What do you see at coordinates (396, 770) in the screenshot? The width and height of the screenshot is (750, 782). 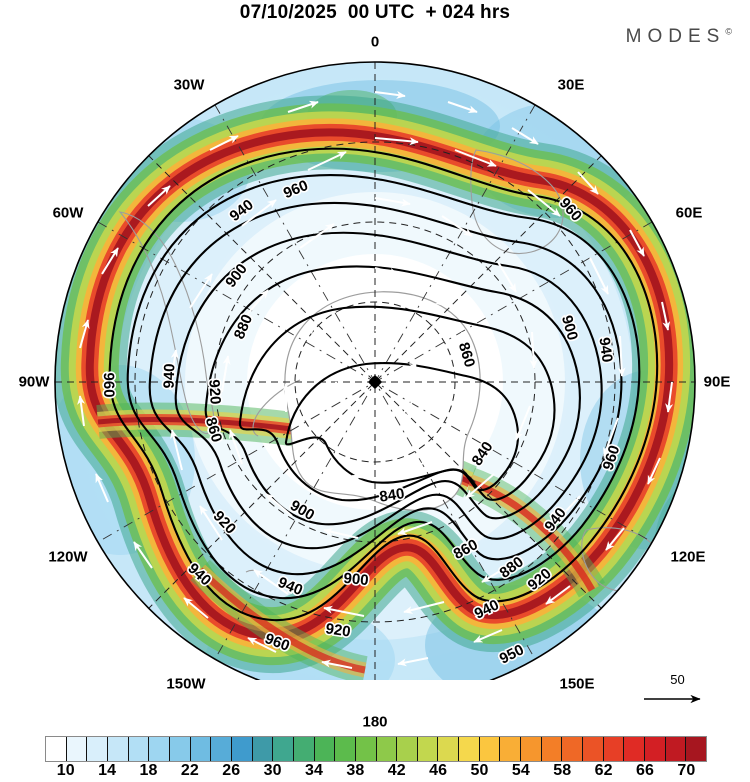 I see `colorbar-tick: 42` at bounding box center [396, 770].